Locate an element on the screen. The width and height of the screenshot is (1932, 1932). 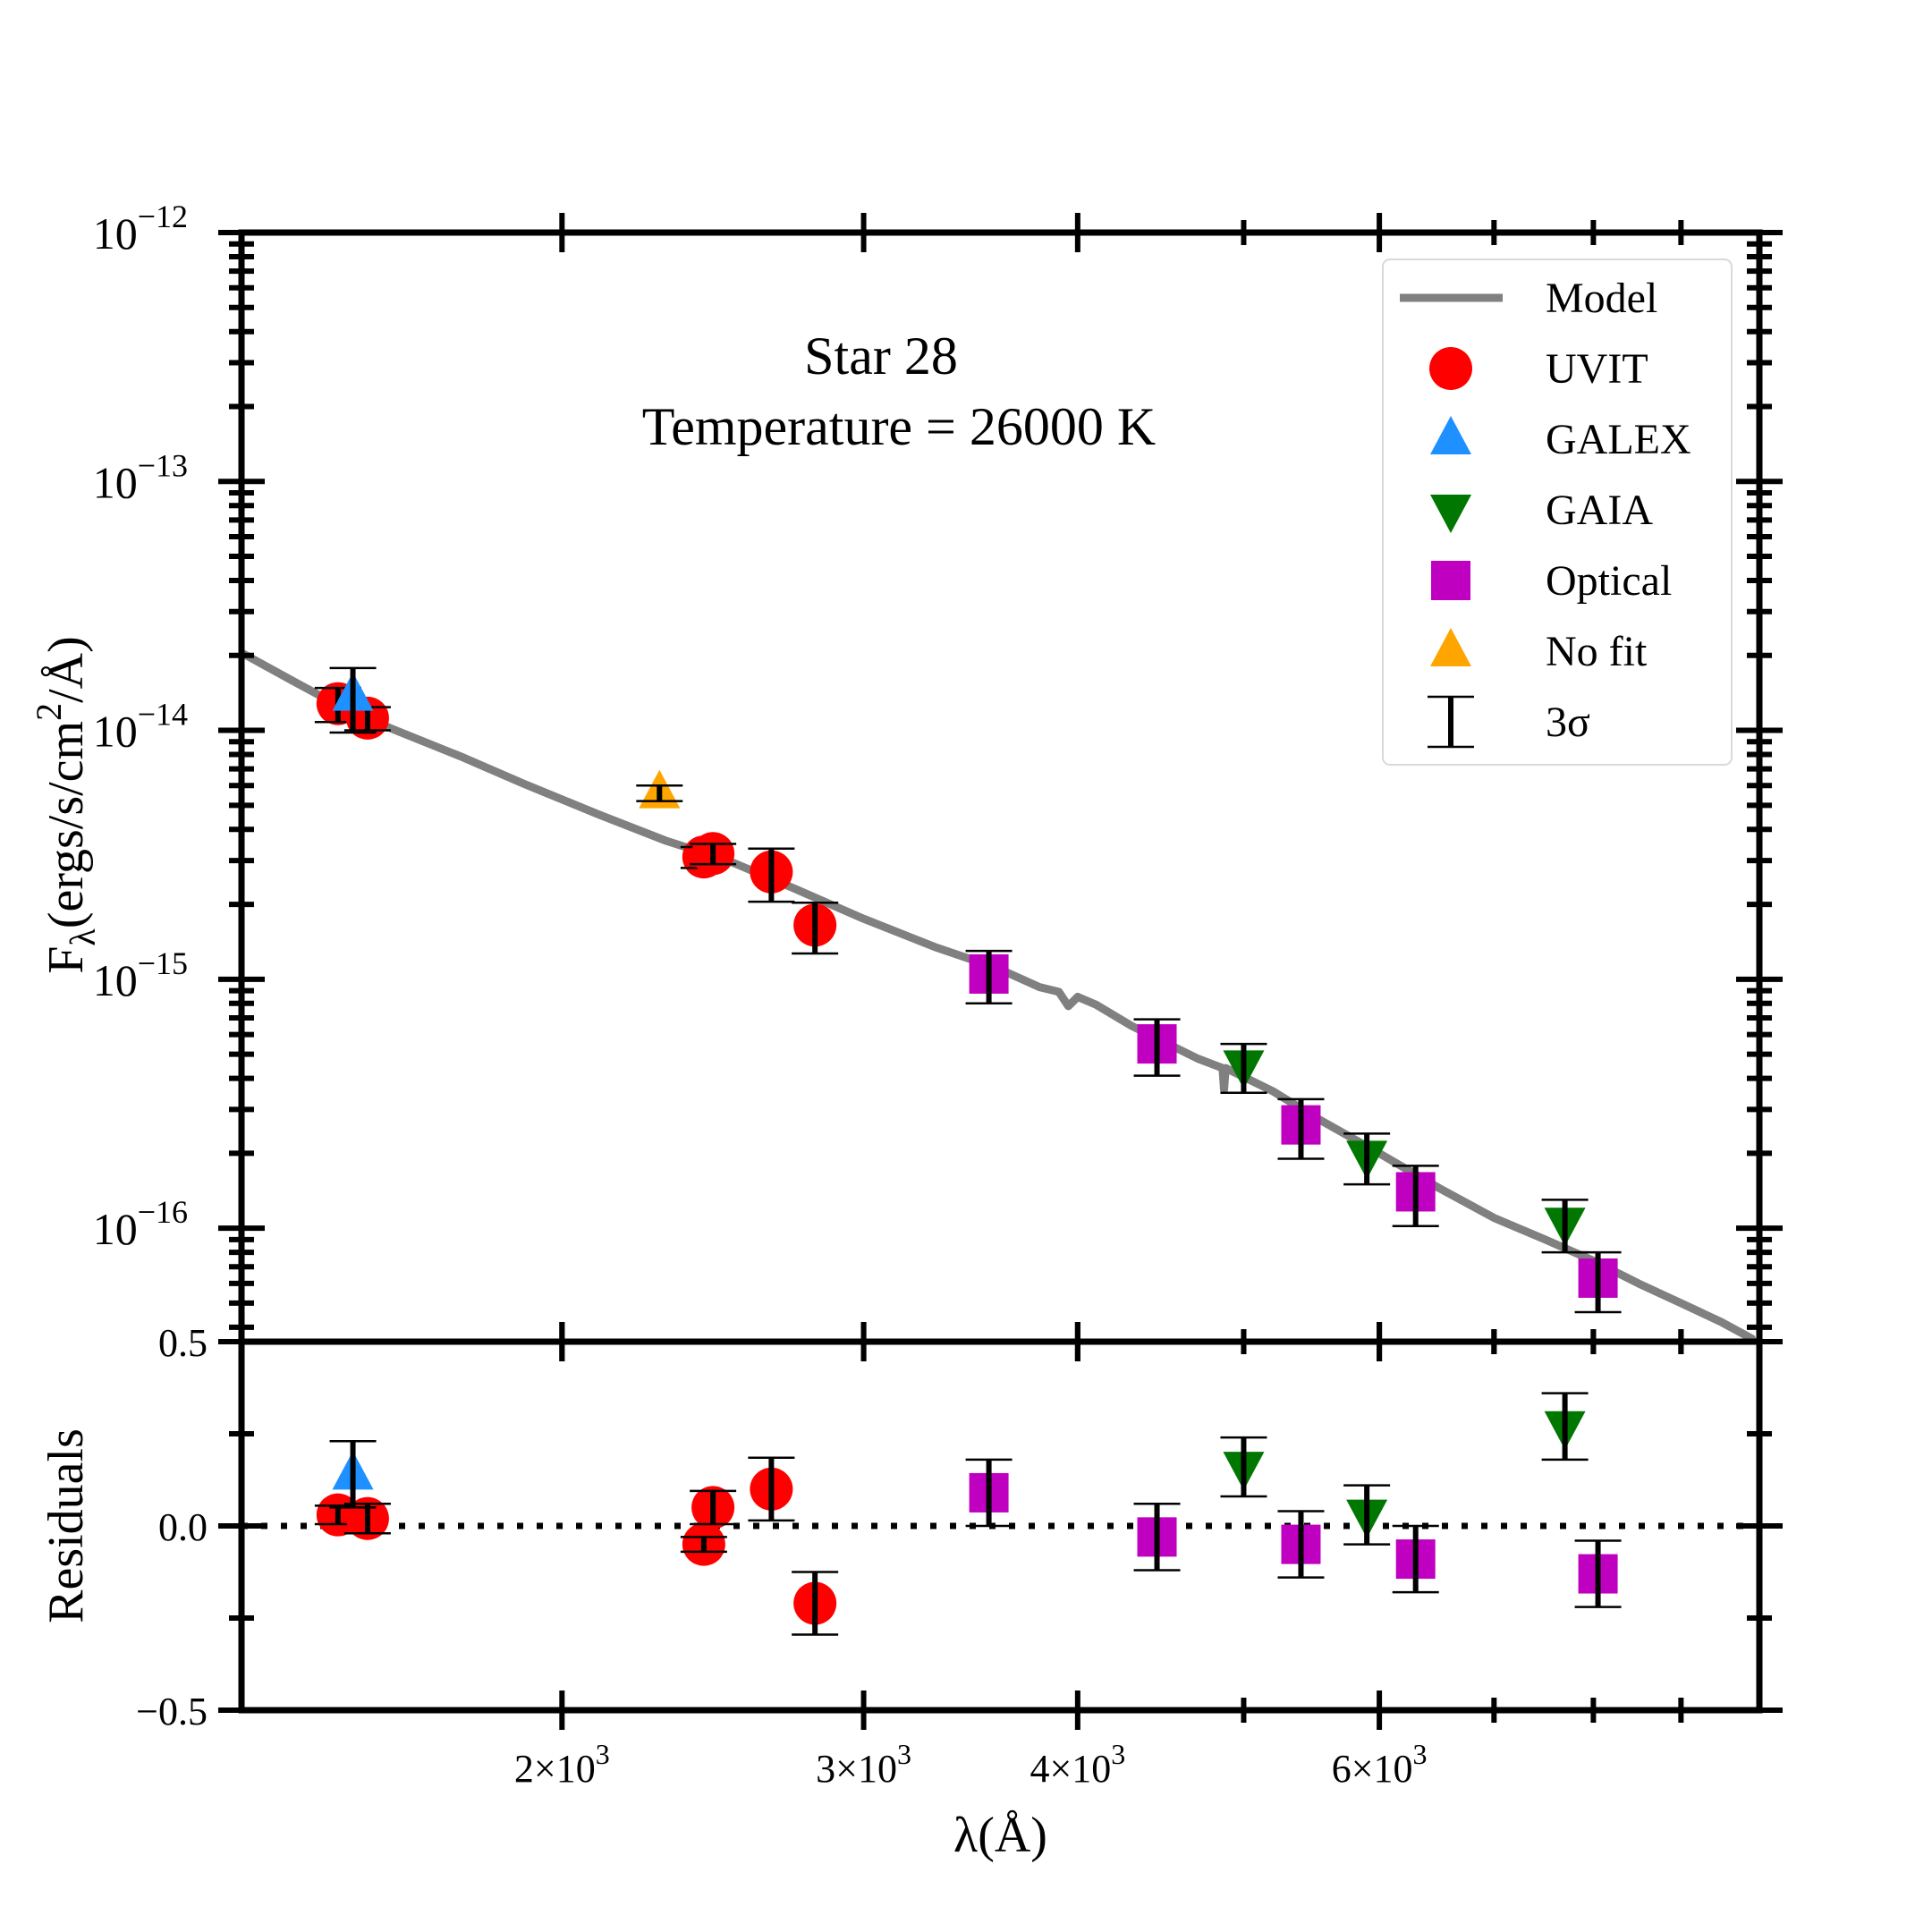
y-tick-label: 10−16 is located at coordinates (140, 1224).